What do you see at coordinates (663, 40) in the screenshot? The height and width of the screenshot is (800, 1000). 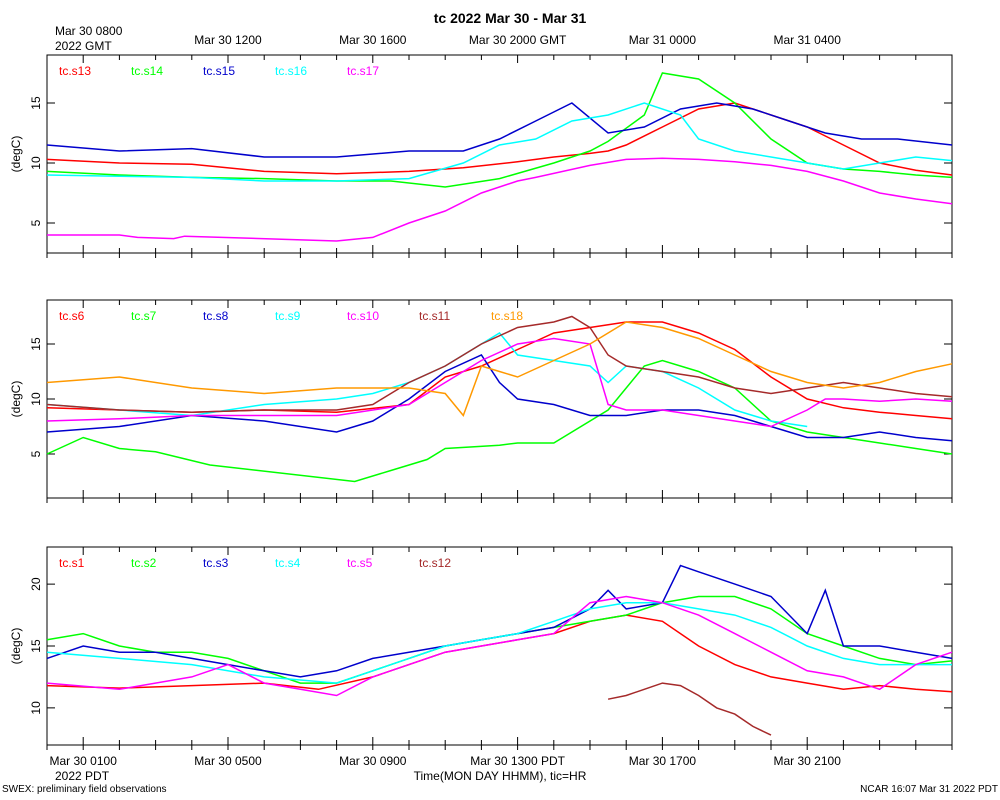 I see `top-axis-tick-label: Mar 31 0000` at bounding box center [663, 40].